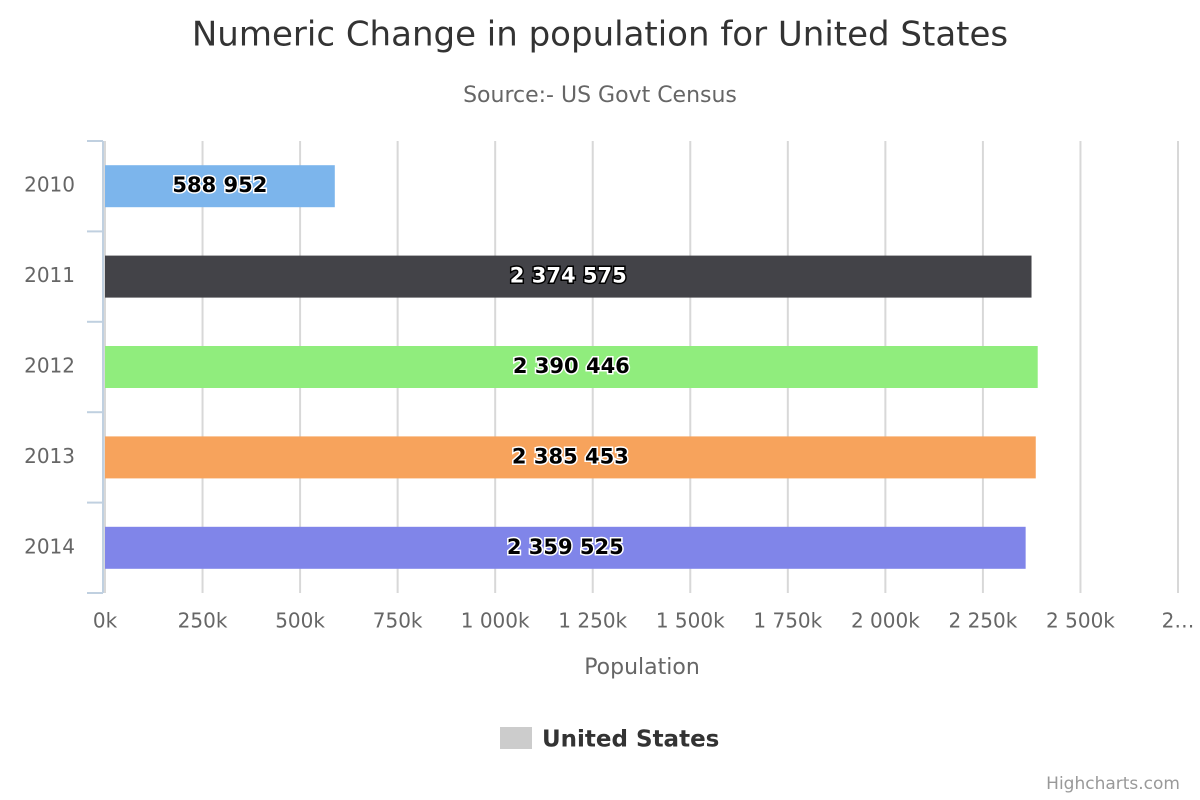  Describe the element at coordinates (105, 621) in the screenshot. I see `x-tick-label: 0k` at that location.